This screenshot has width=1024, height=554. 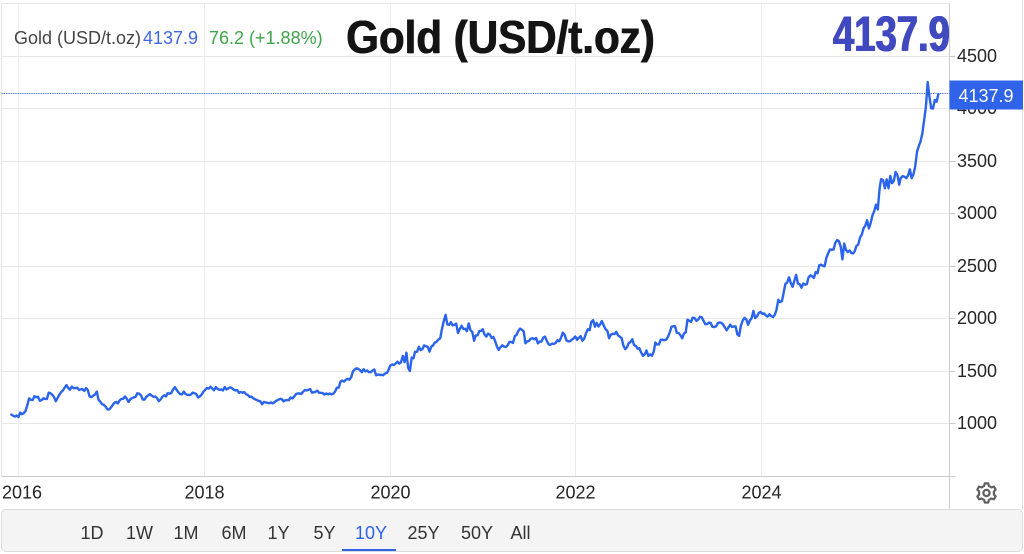 What do you see at coordinates (977, 56) in the screenshot?
I see `svg-text: 4500` at bounding box center [977, 56].